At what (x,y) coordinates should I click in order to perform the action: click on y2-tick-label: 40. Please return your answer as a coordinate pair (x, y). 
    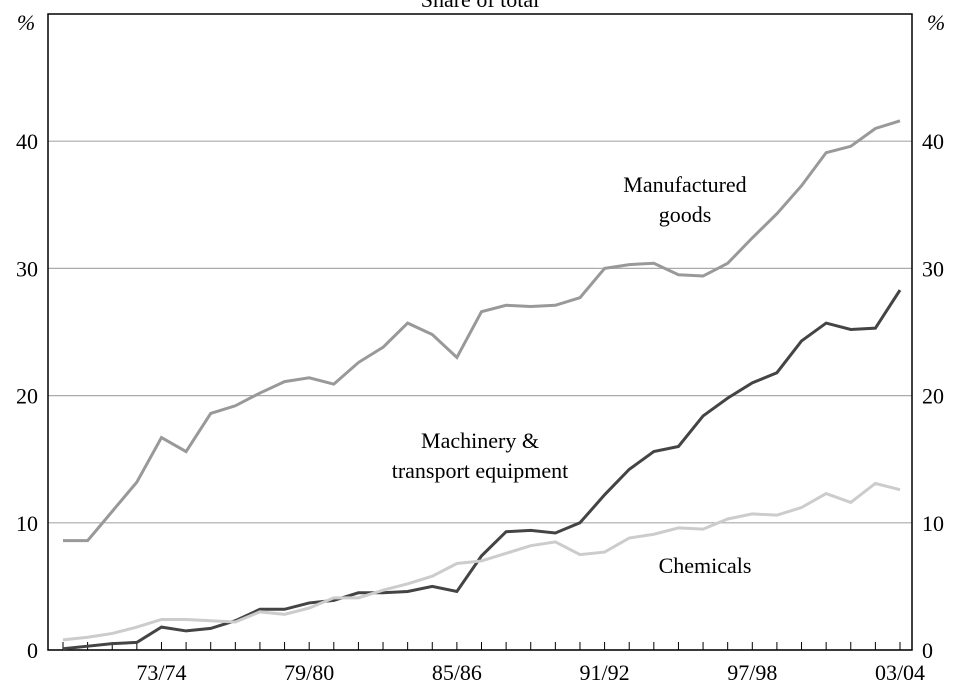
    Looking at the image, I should click on (933, 141).